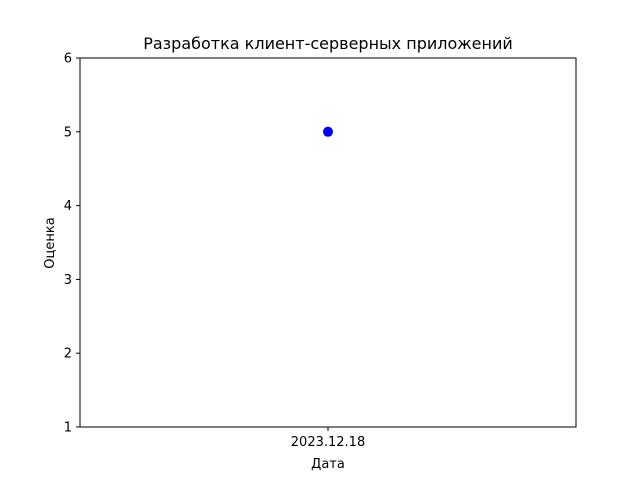 The width and height of the screenshot is (640, 480). I want to click on y-axis: 1 2 3 4 5 6, so click(72, 244).